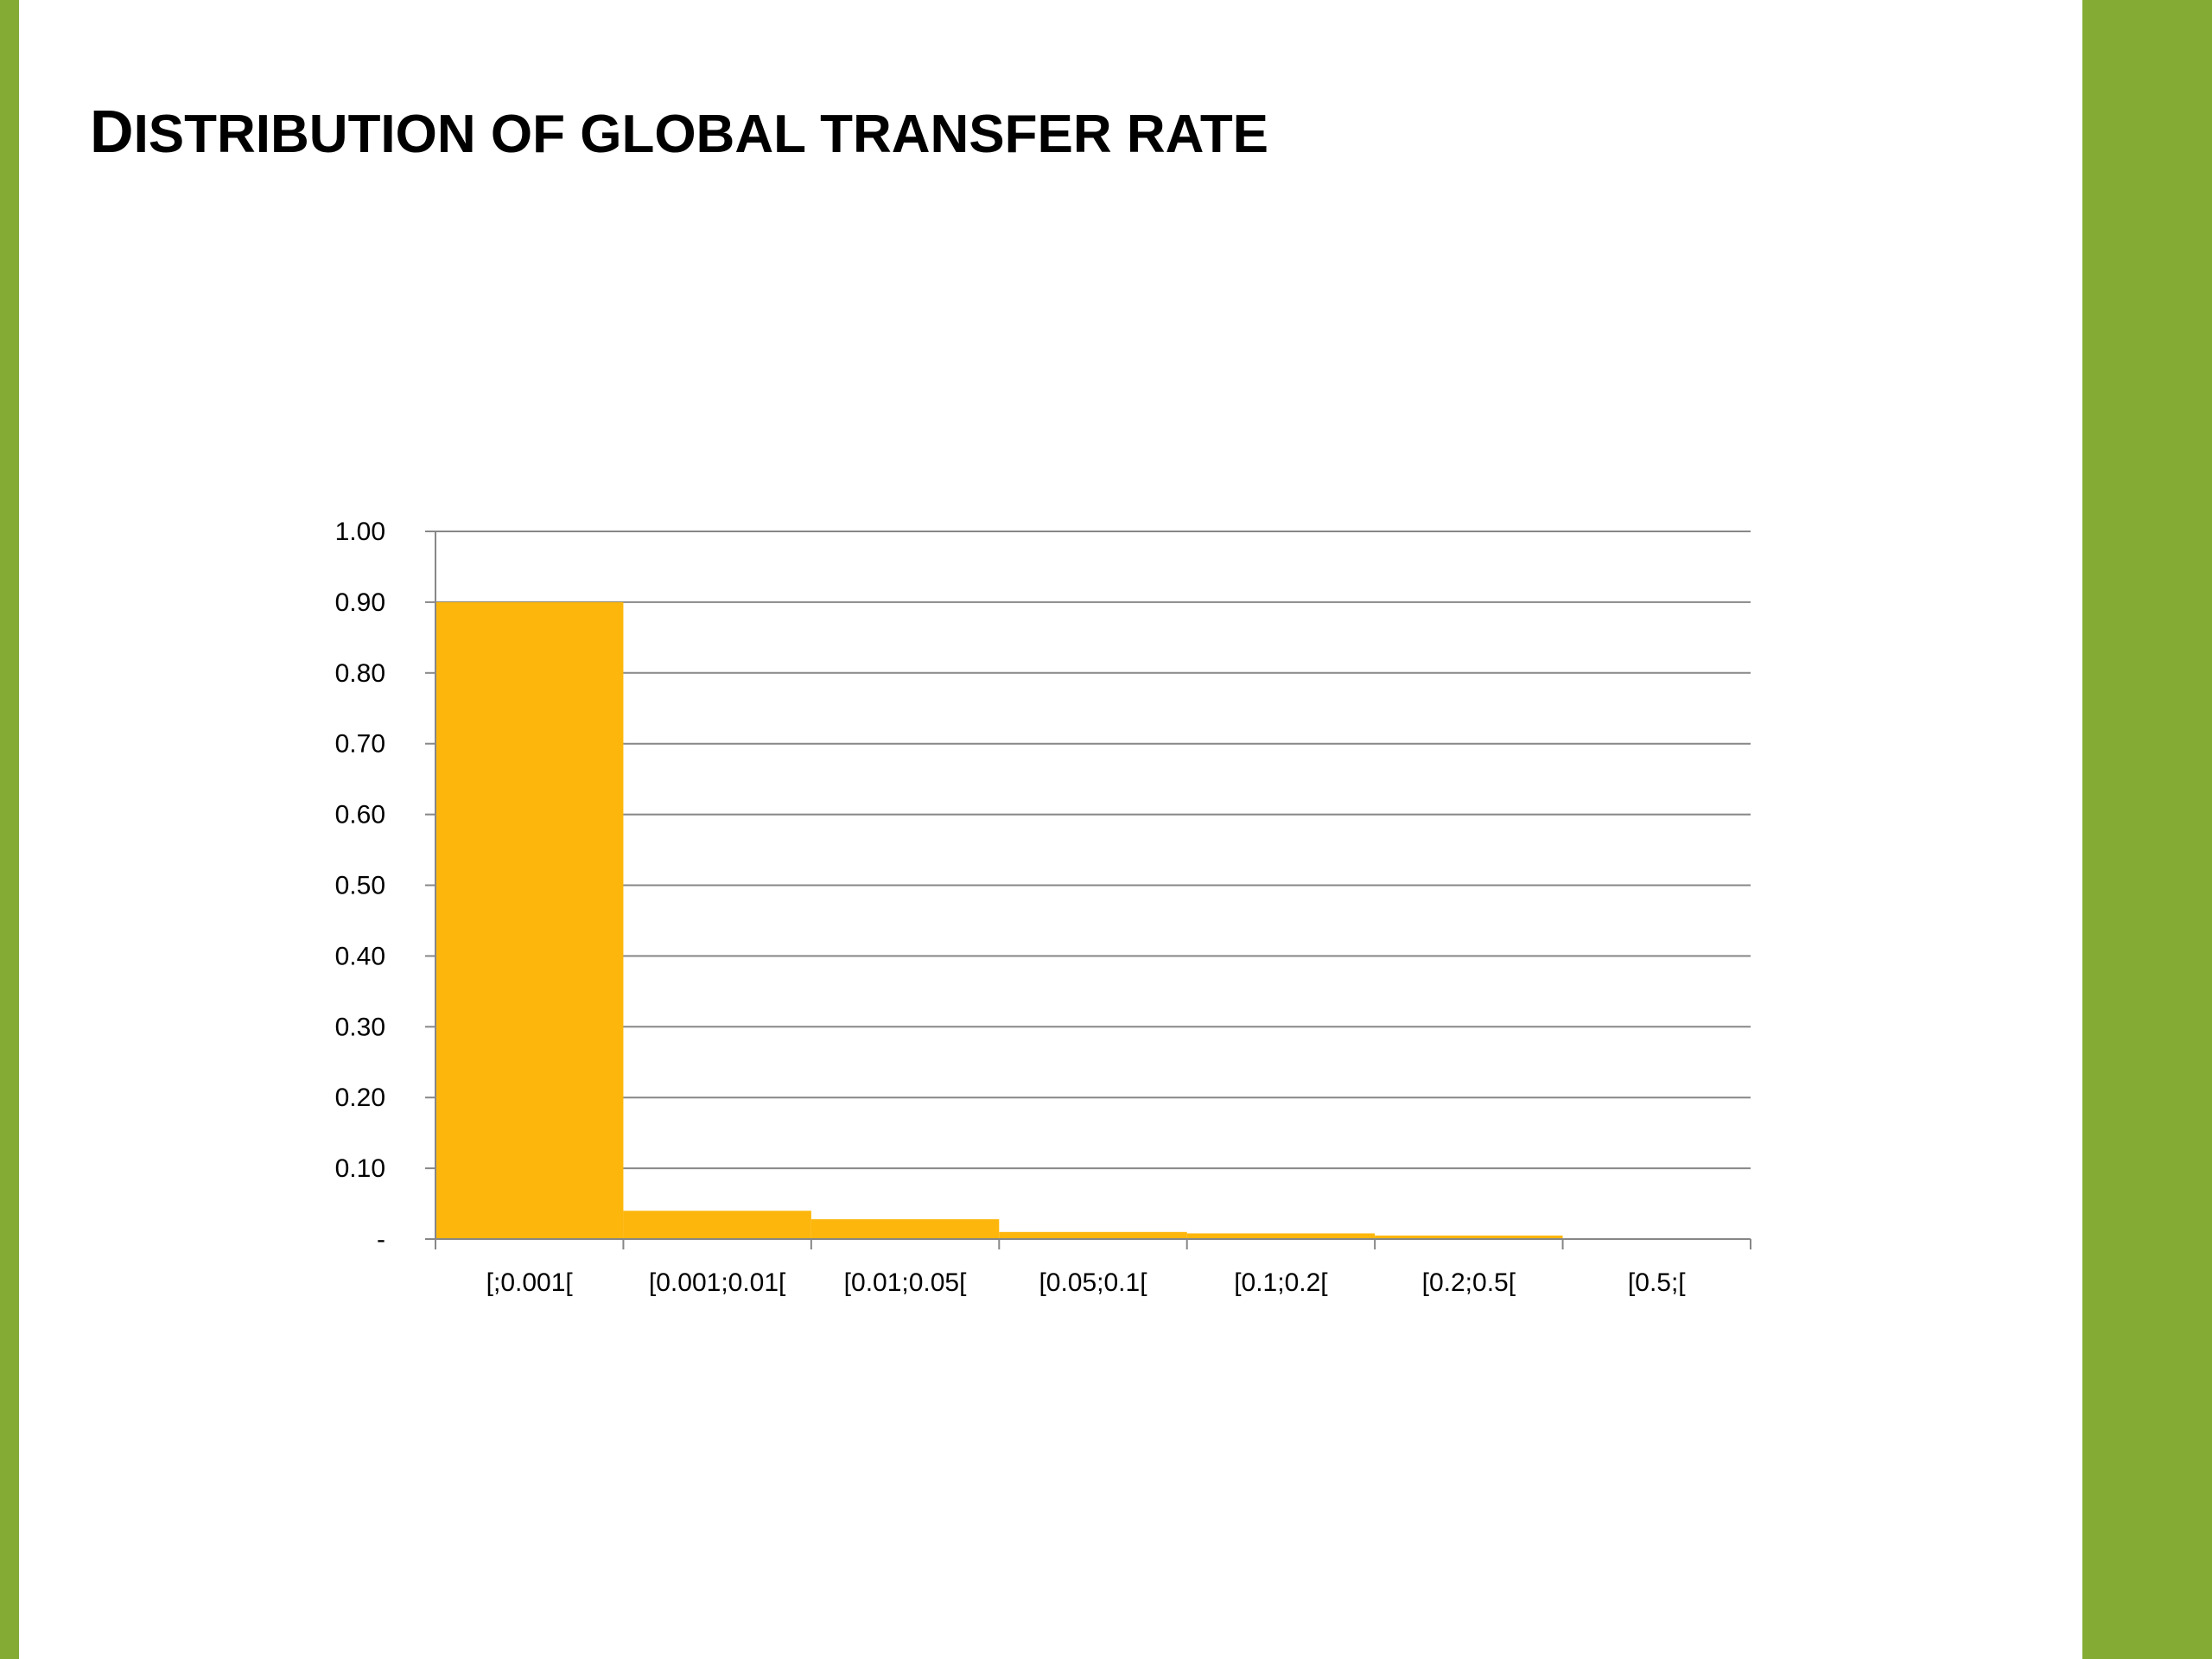 This screenshot has width=2212, height=1659. What do you see at coordinates (360, 886) in the screenshot?
I see `y-tick-label: 0.50` at bounding box center [360, 886].